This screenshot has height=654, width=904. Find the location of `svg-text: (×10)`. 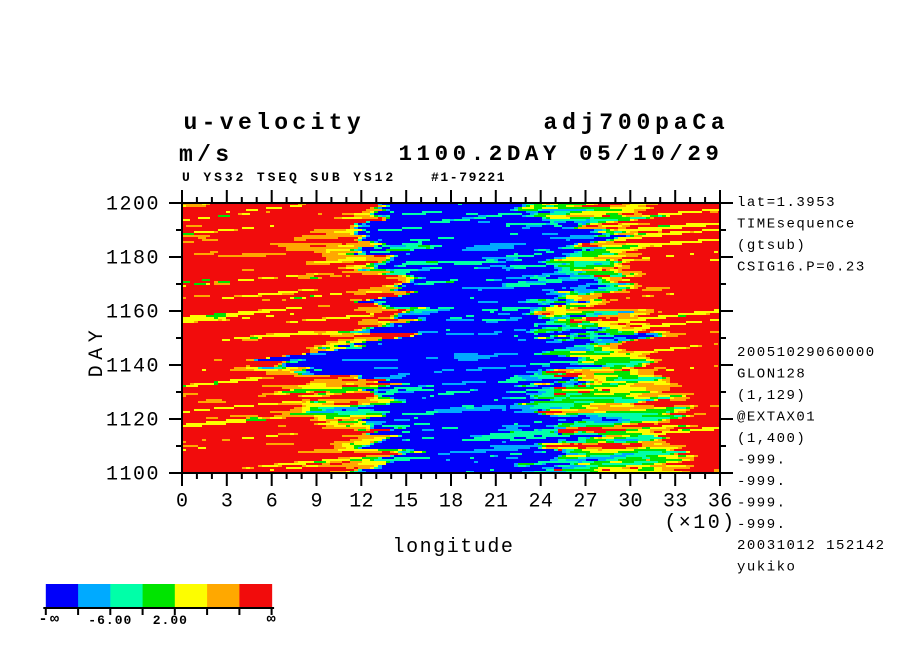

svg-text: (×10) is located at coordinates (700, 523).